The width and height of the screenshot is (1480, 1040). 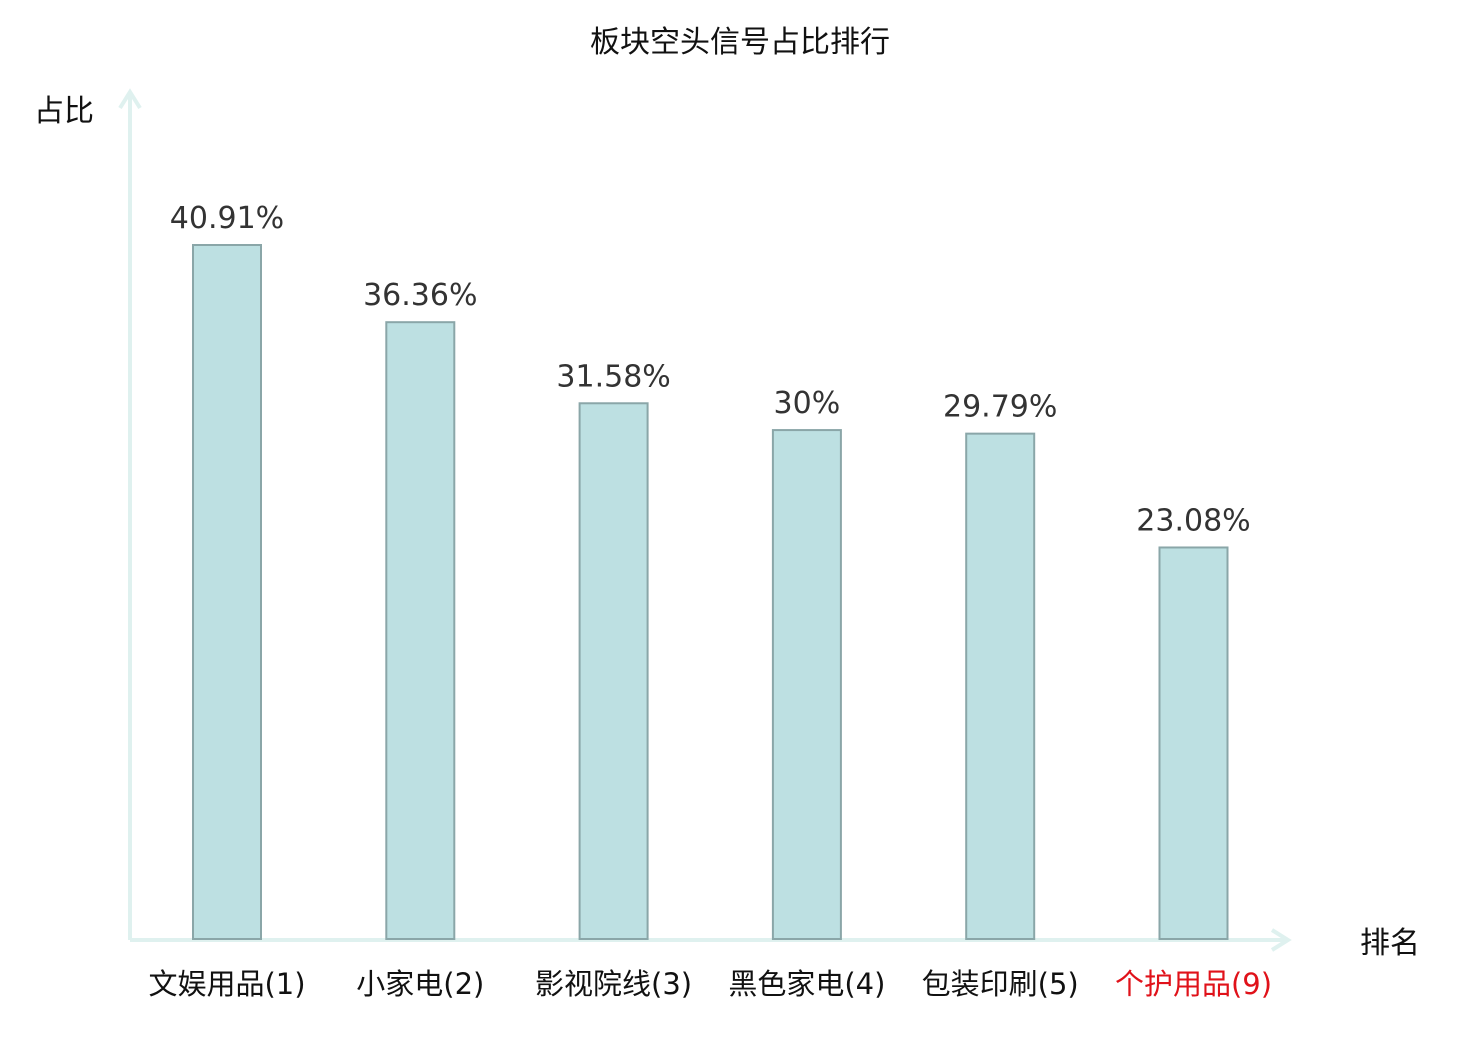 I want to click on category-tick-label: 黑色家电(4), so click(x=806, y=984).